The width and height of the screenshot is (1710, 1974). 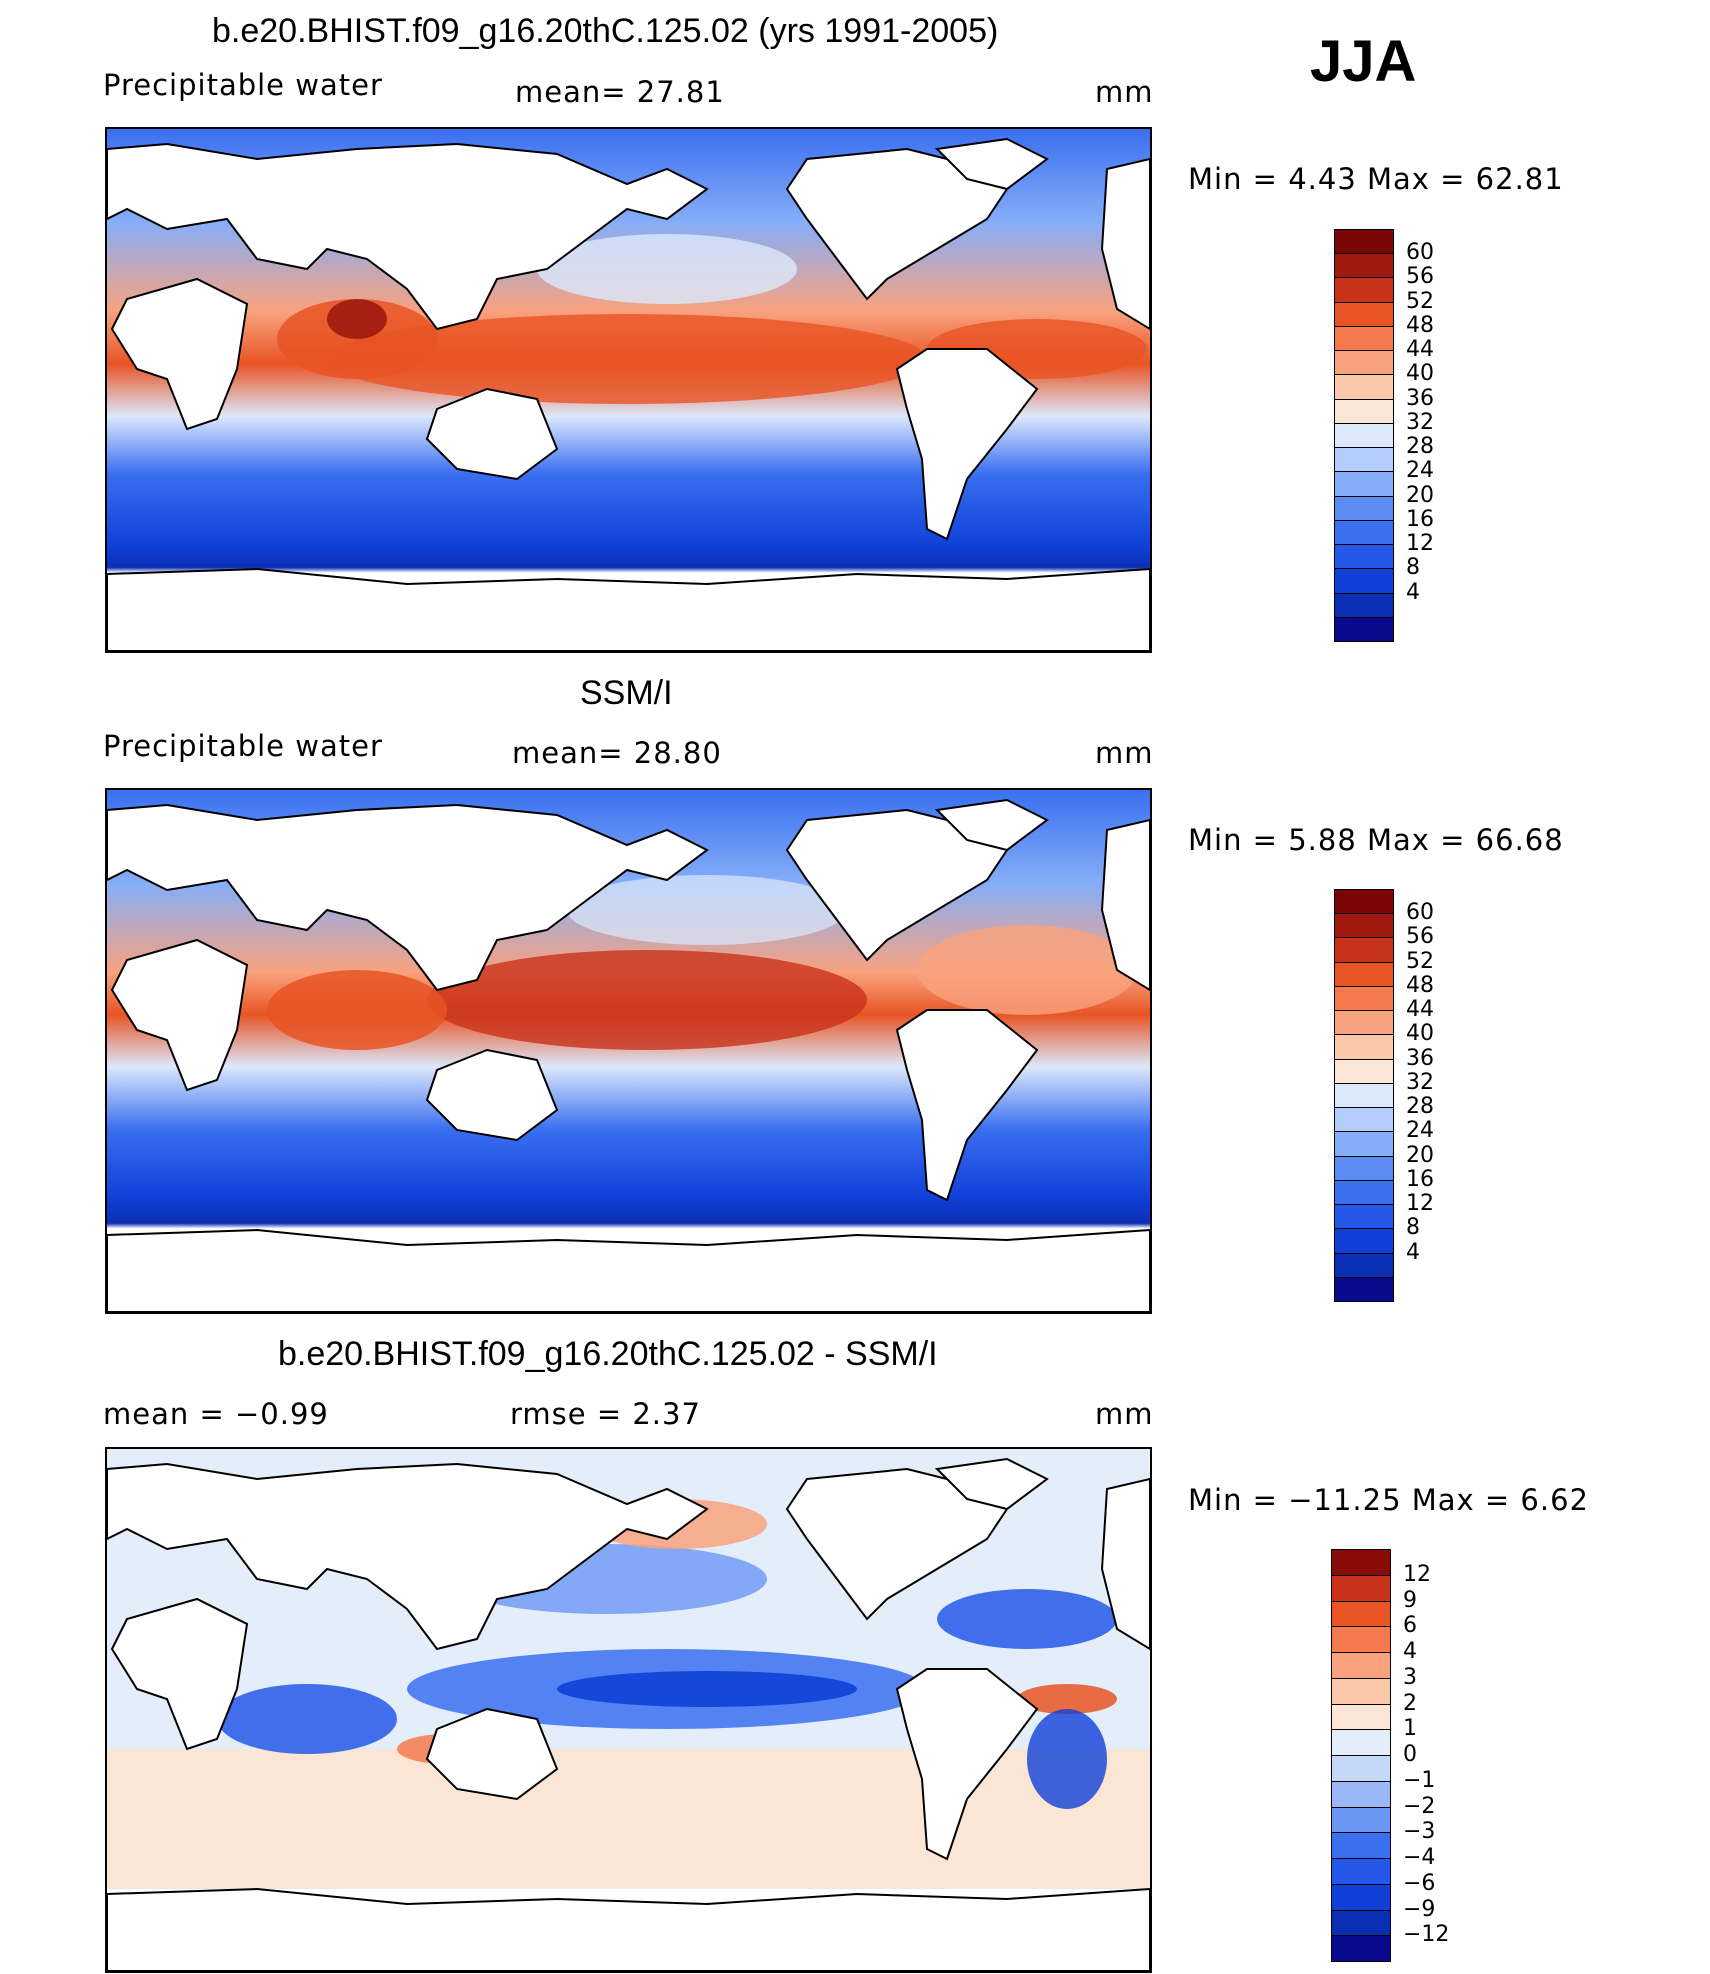 What do you see at coordinates (626, 693) in the screenshot?
I see `panel-2-title: SSM/I` at bounding box center [626, 693].